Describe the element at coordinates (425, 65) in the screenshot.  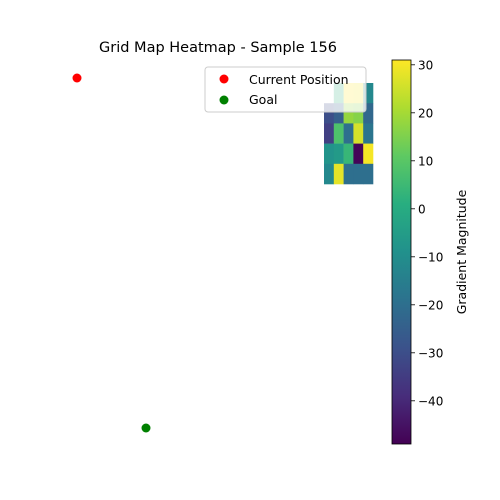
I see `colorbar-tick-label: 30` at that location.